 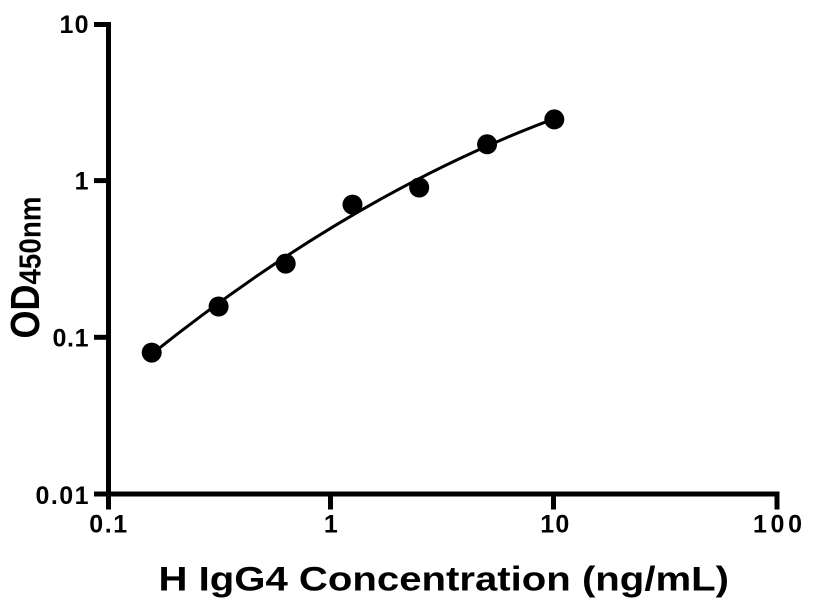 I want to click on svg-text: H IgG4 Concentration (ng/mL), so click(x=444, y=579).